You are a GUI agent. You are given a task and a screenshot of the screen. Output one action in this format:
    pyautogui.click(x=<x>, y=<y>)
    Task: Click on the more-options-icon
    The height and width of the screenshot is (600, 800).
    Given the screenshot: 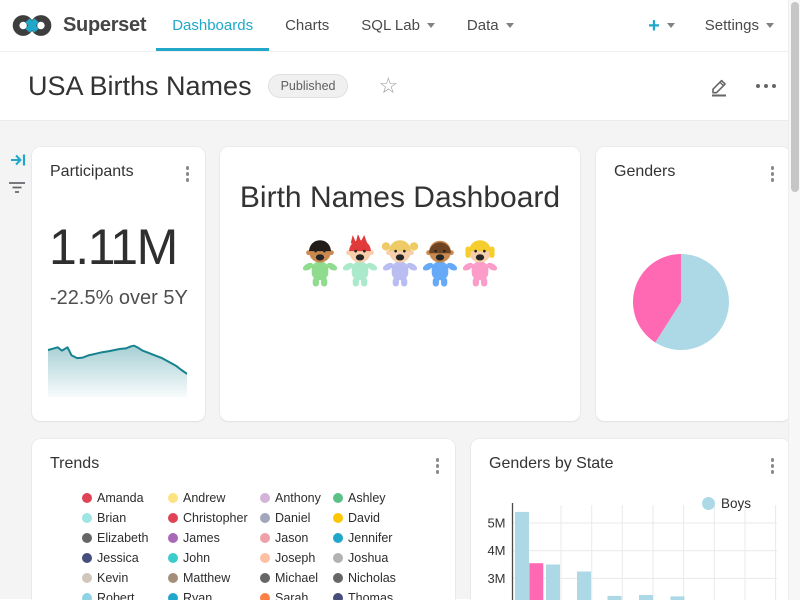 What is the action you would take?
    pyautogui.click(x=766, y=86)
    